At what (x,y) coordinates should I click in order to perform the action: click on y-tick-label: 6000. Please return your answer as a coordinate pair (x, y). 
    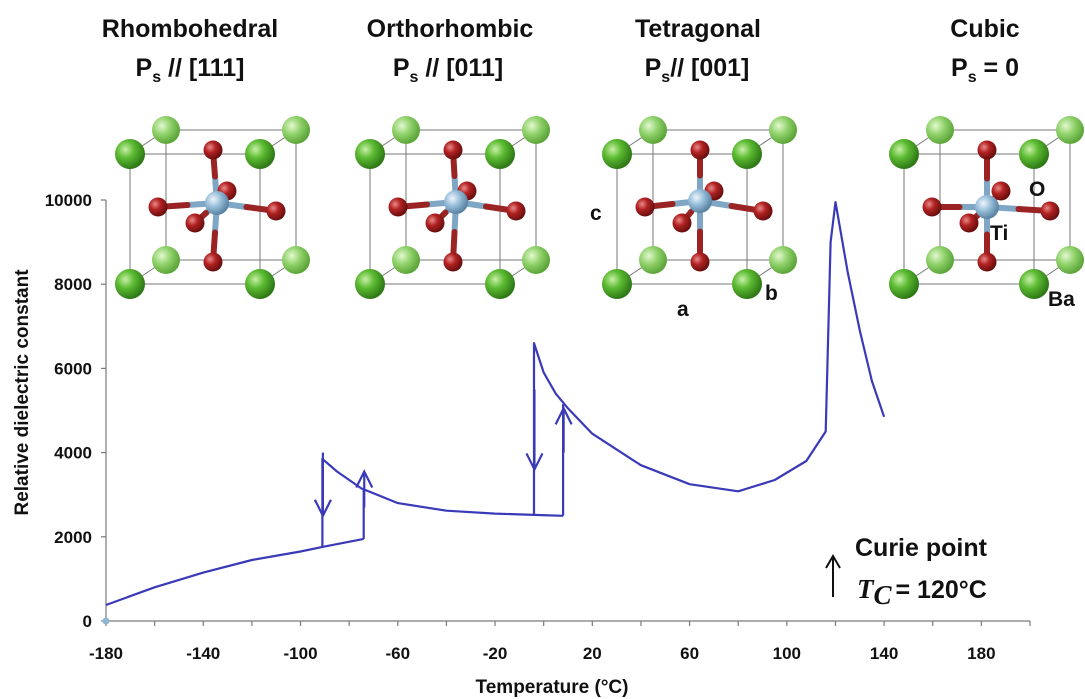
    Looking at the image, I should click on (73, 368).